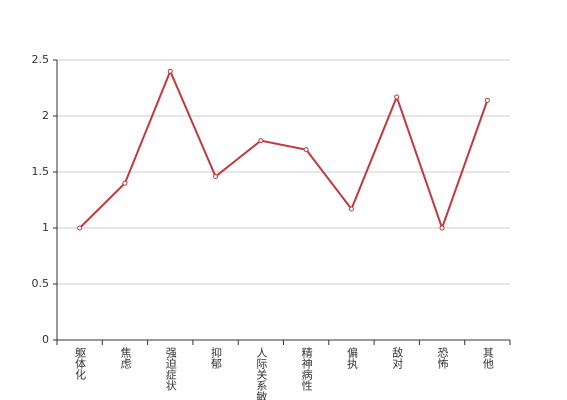 The height and width of the screenshot is (400, 567). I want to click on x-tick-label: 敌对, so click(397, 357).